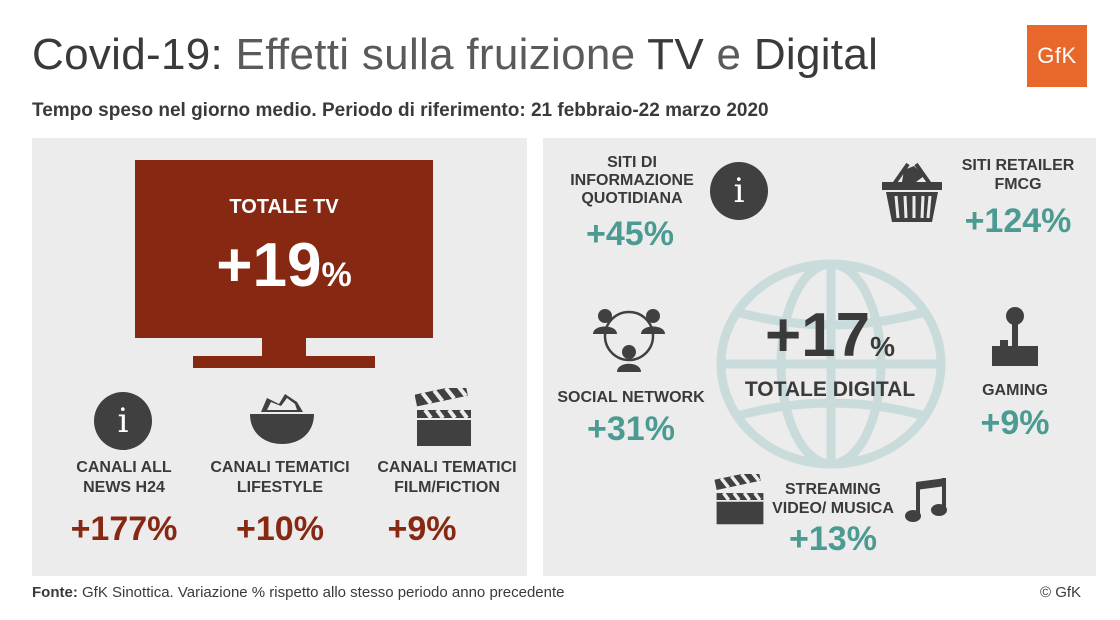  I want to click on streaming-value: +13%, so click(833, 539).